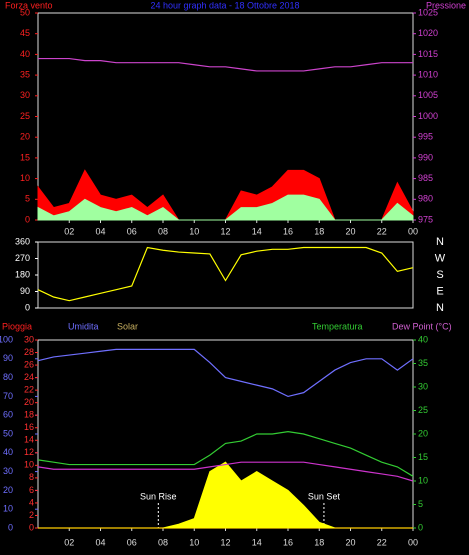 The image size is (469, 555). I want to click on x-tick-label: 20, so click(350, 231).